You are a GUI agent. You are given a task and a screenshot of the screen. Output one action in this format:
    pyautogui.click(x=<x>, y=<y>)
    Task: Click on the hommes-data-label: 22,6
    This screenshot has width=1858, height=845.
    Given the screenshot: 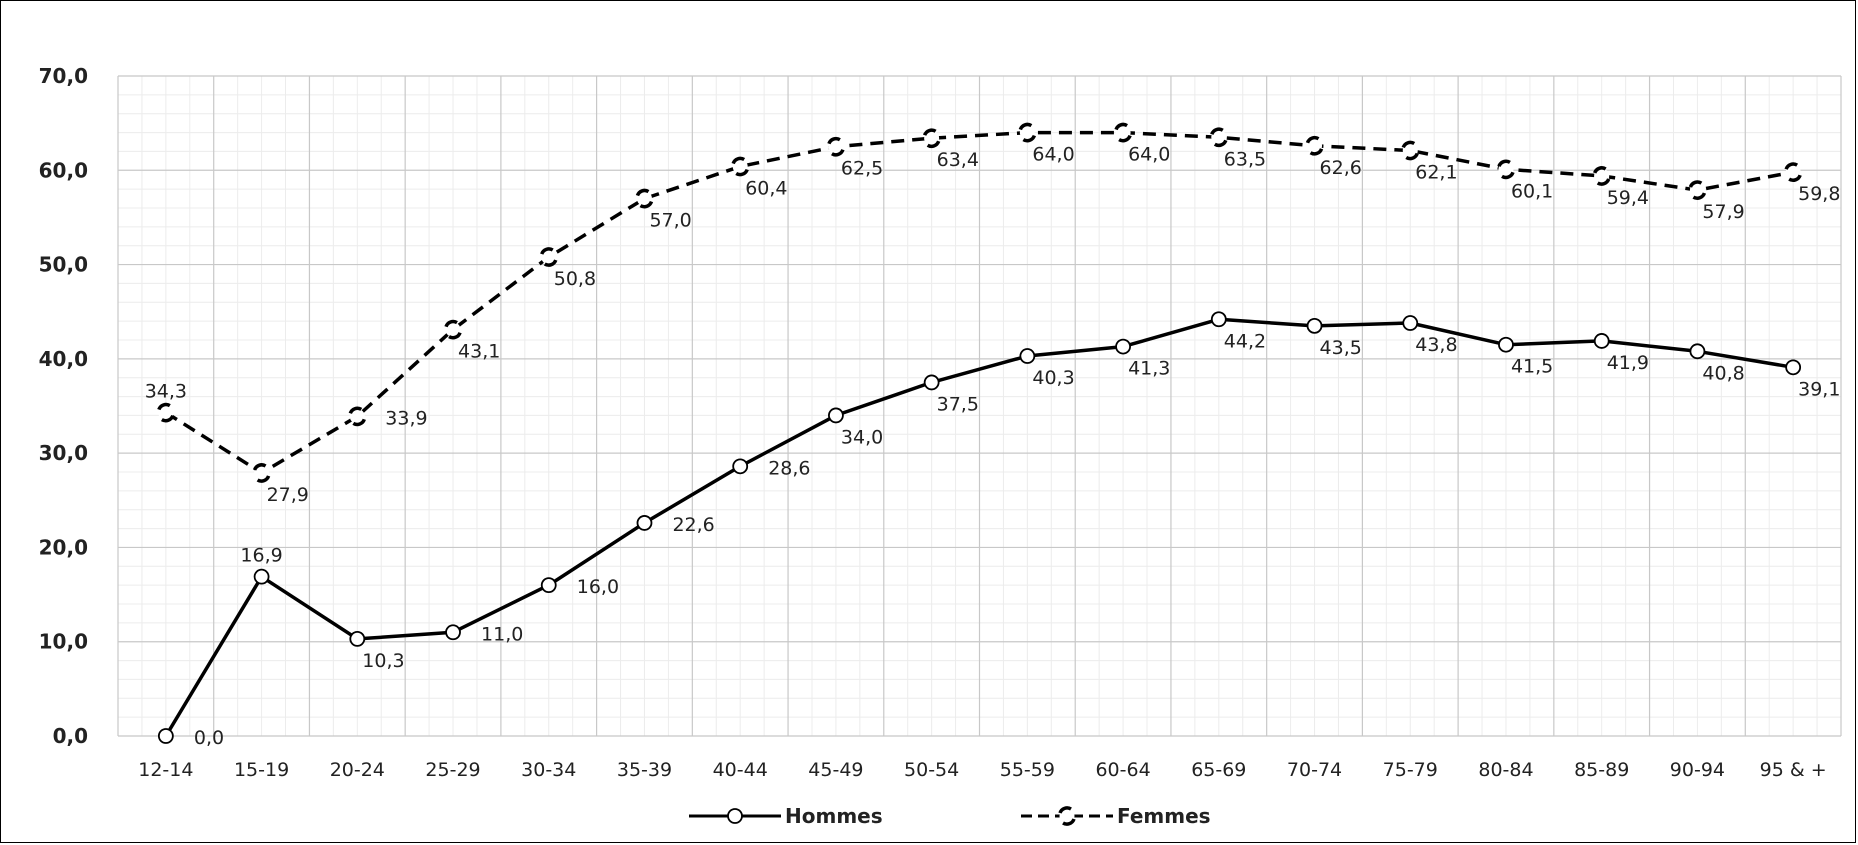 What is the action you would take?
    pyautogui.click(x=693, y=525)
    